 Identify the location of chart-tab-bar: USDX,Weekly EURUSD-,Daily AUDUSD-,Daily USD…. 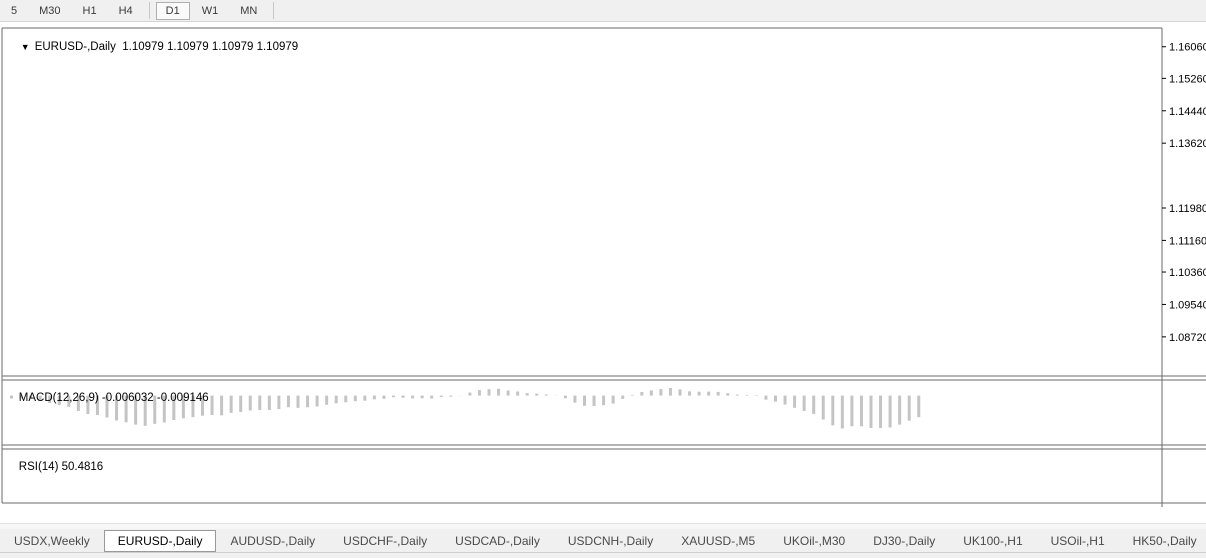
(603, 540).